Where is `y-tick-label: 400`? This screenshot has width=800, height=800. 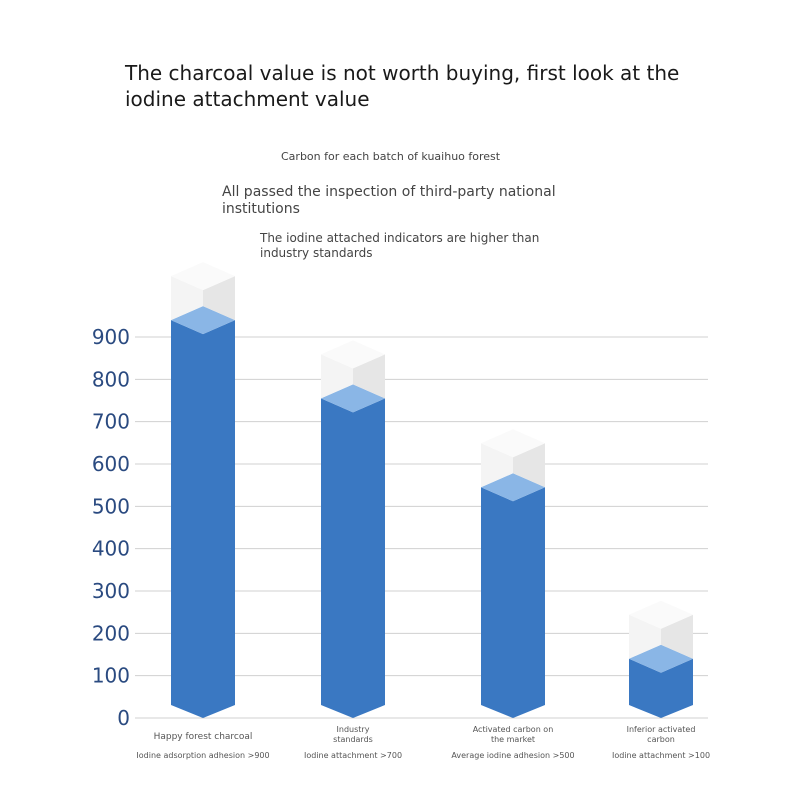
y-tick-label: 400 is located at coordinates (111, 549).